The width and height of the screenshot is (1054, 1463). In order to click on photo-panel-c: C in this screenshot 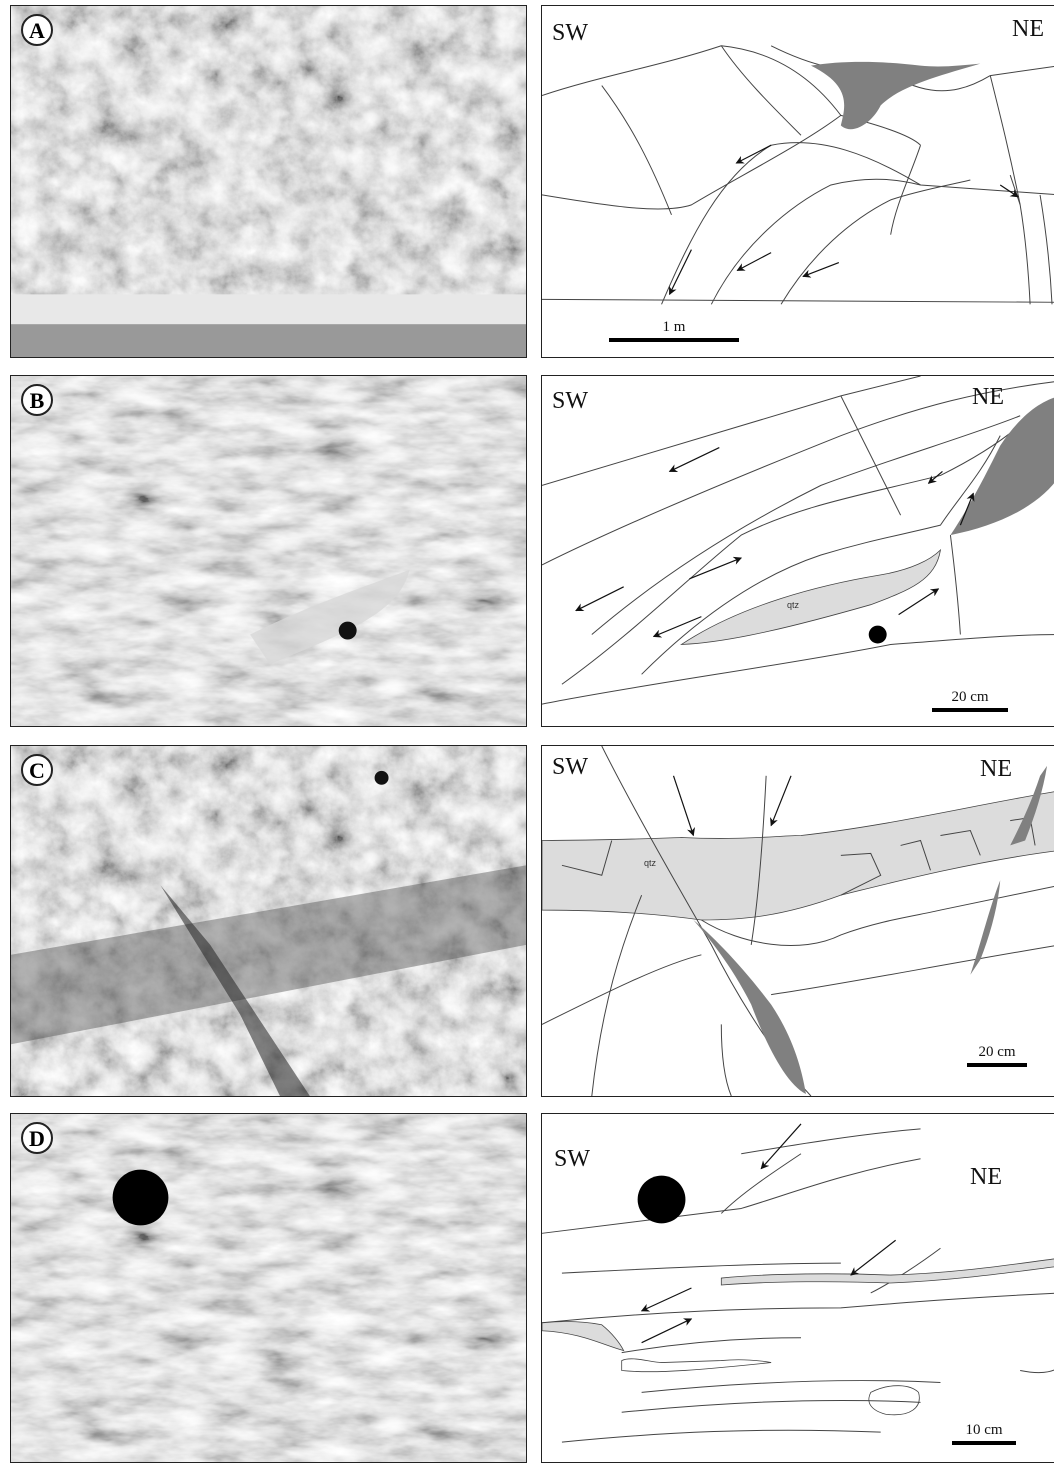, I will do `click(268, 921)`.